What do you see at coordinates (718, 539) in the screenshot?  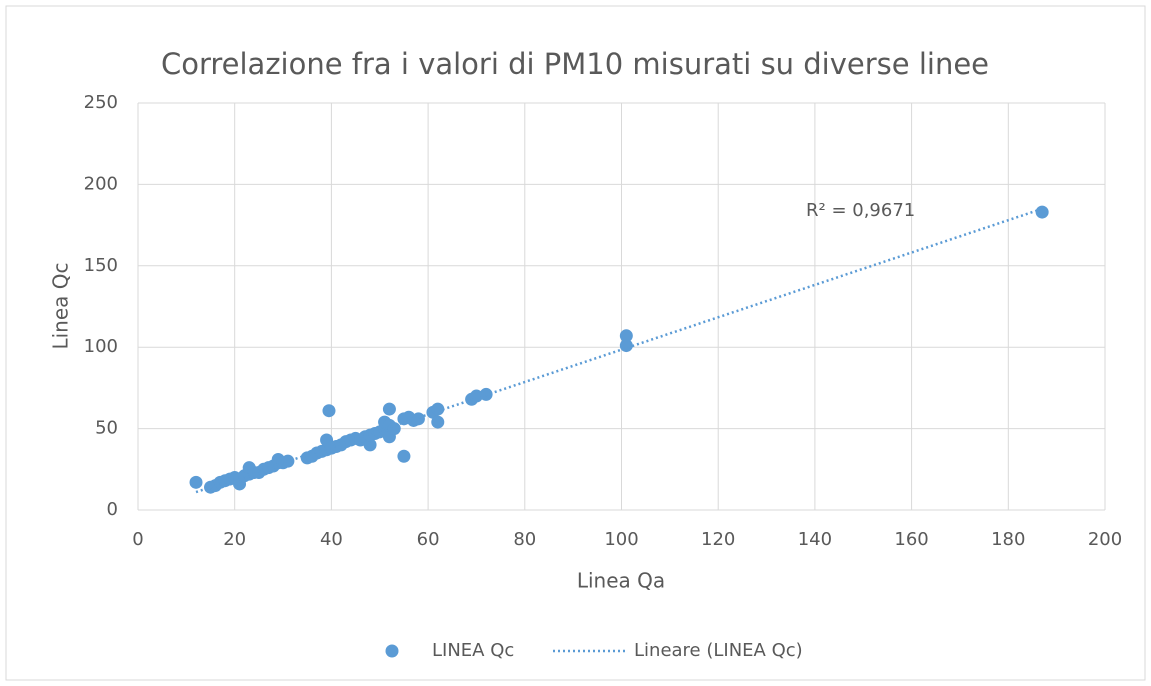 I see `x-tick-label: 120` at bounding box center [718, 539].